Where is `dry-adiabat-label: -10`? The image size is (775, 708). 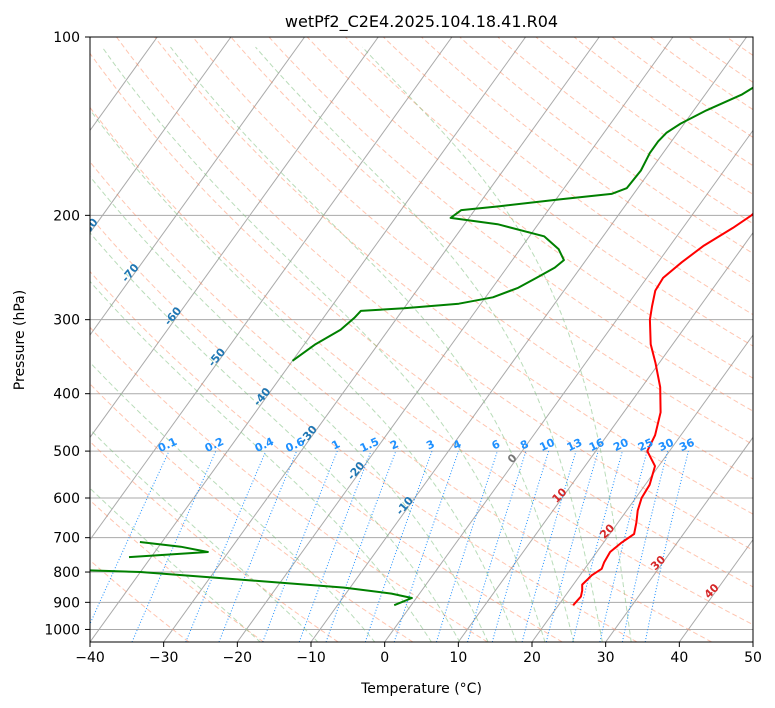 dry-adiabat-label: -10 is located at coordinates (404, 506).